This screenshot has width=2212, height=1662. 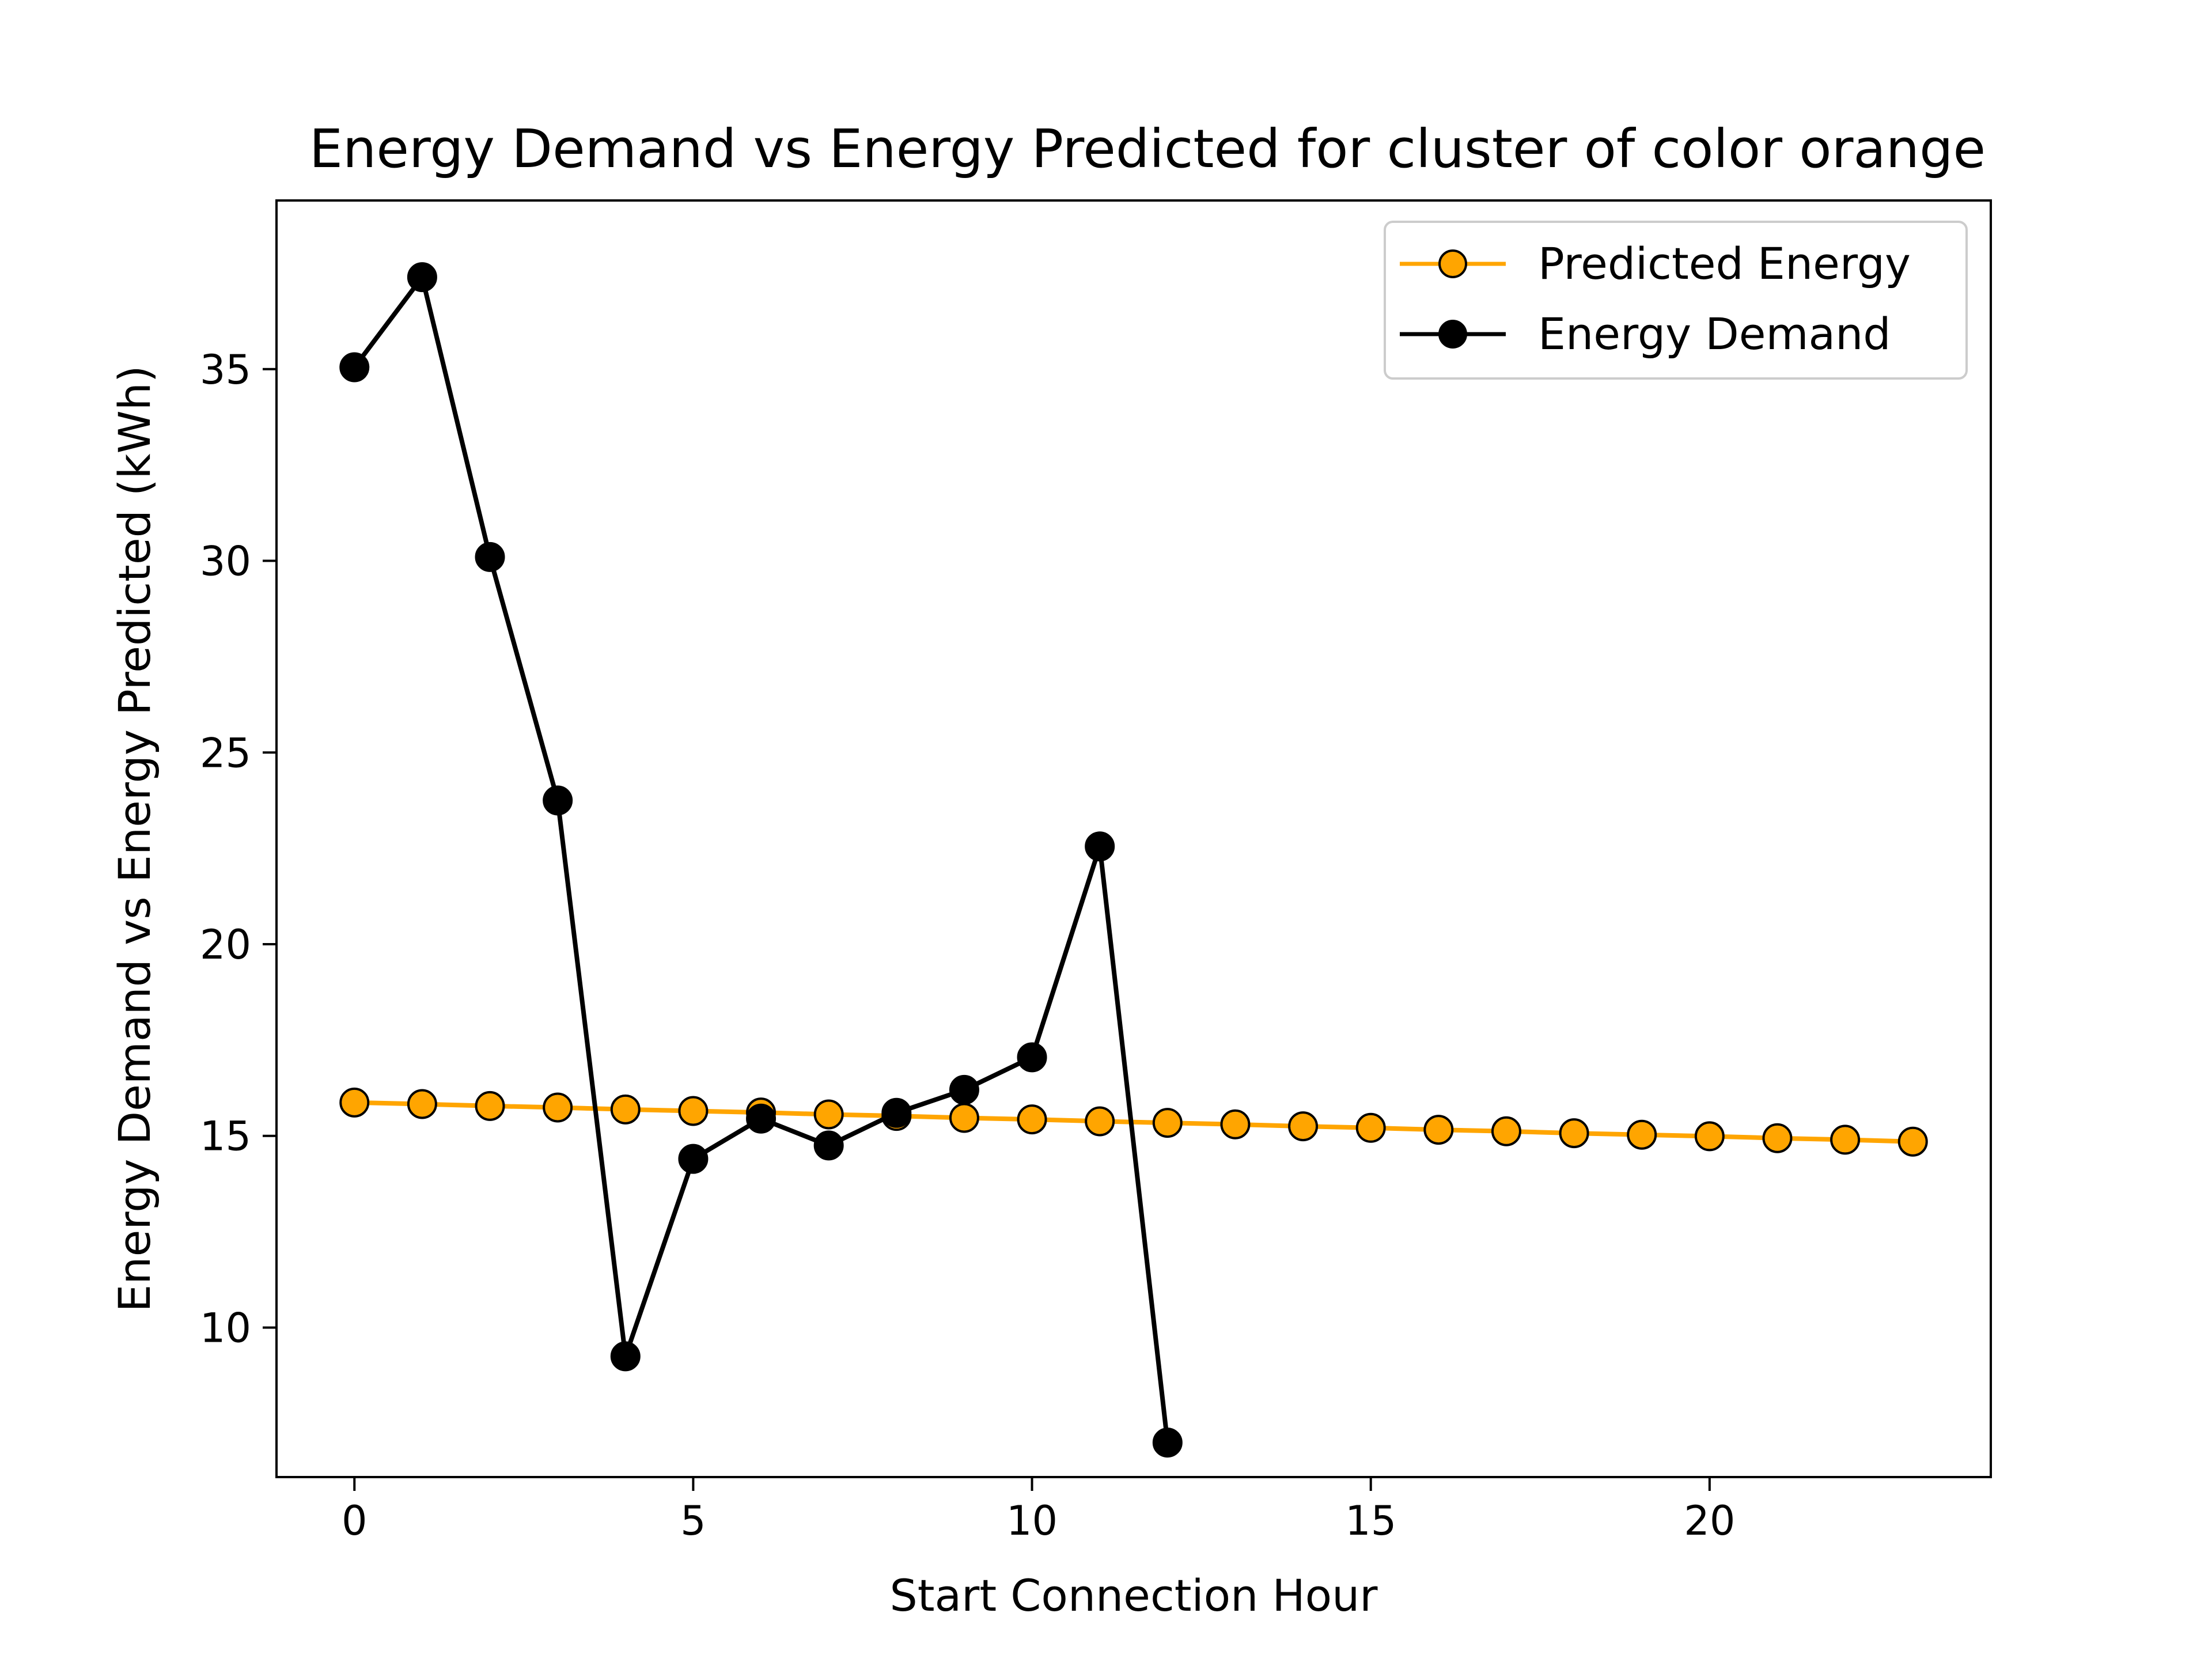 I want to click on x-tick-label: 5, so click(x=693, y=1520).